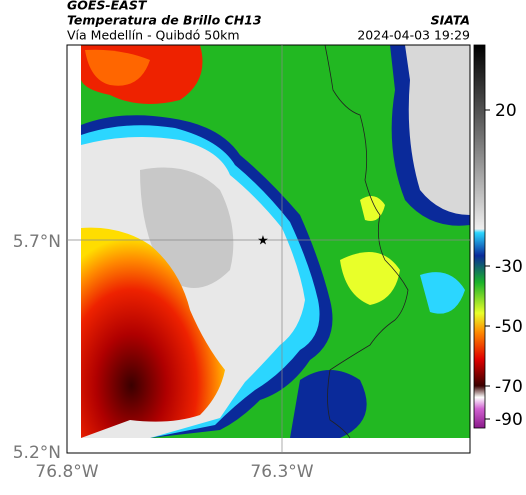  What do you see at coordinates (366, 241) in the screenshot?
I see `borders` at bounding box center [366, 241].